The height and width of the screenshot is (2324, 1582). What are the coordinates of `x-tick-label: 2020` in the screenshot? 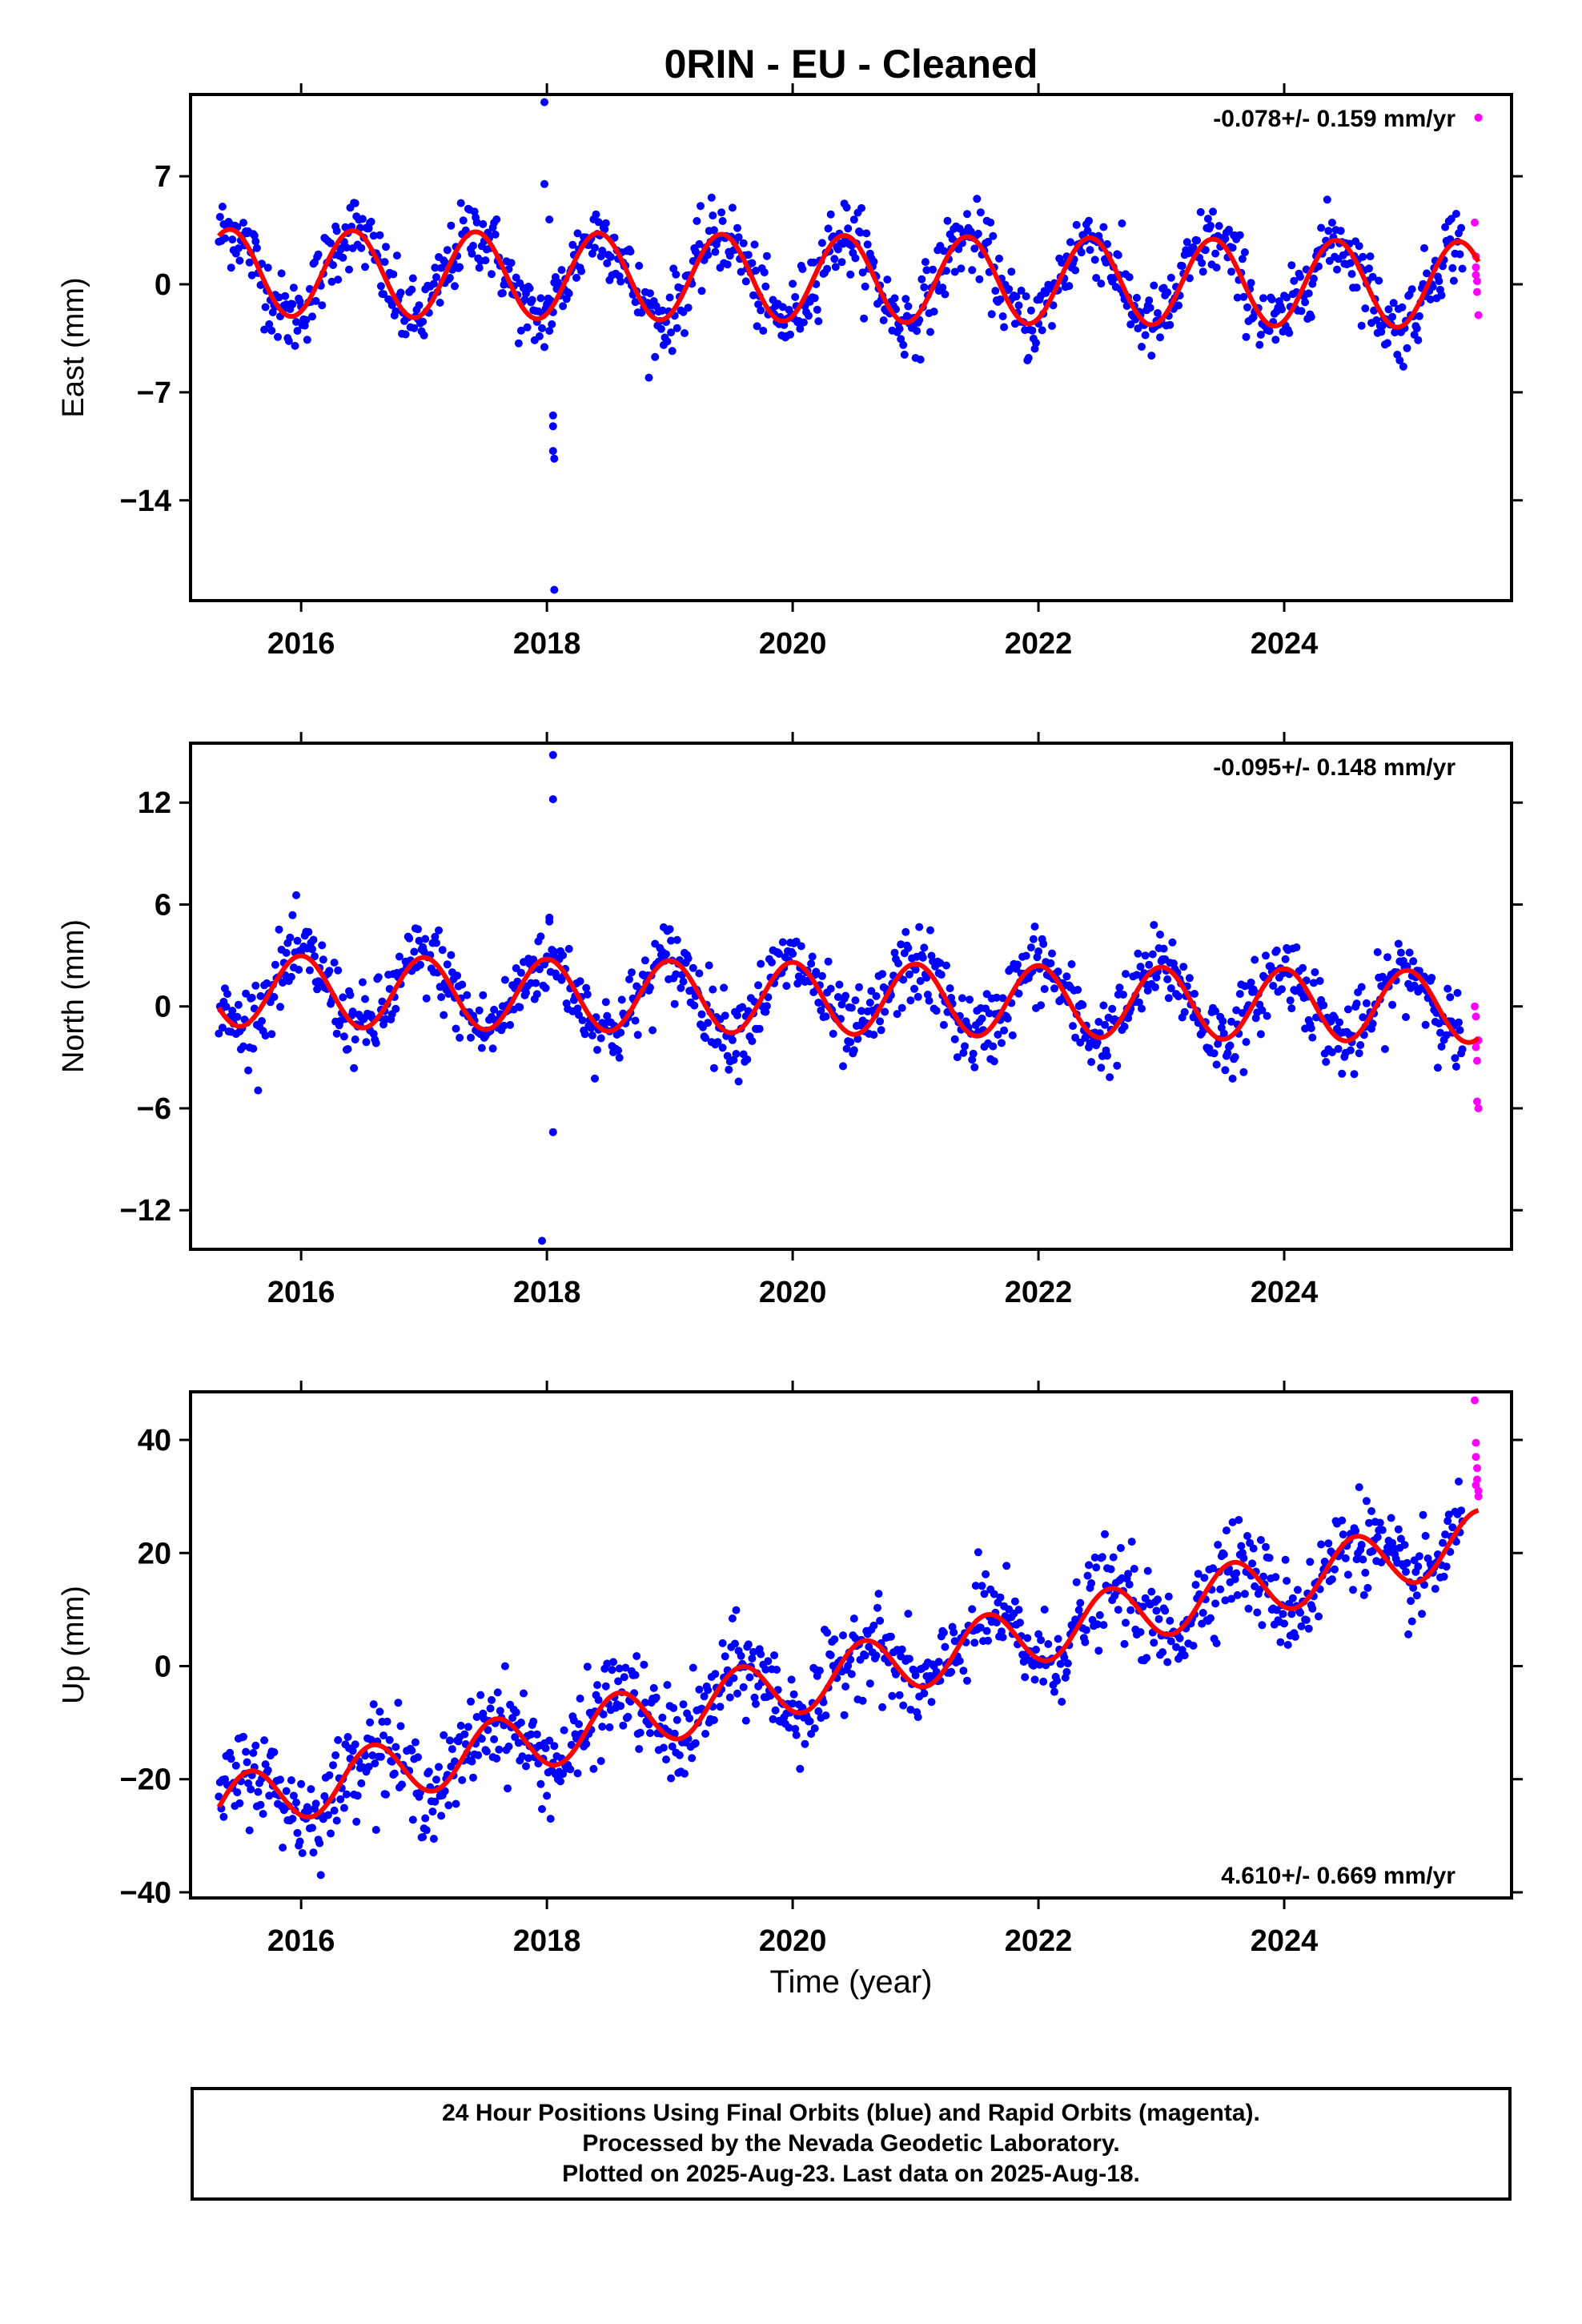 It's located at (793, 1292).